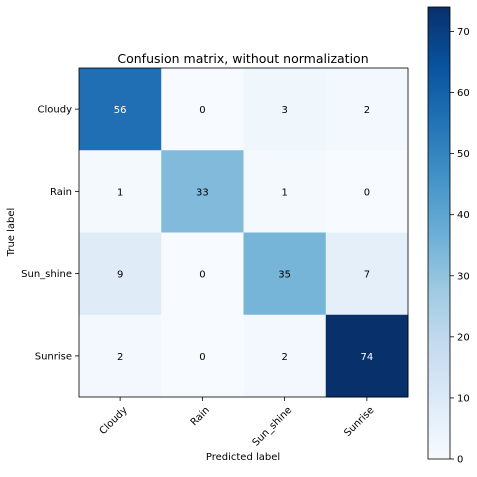 The height and width of the screenshot is (477, 477). What do you see at coordinates (237, 423) in the screenshot?
I see `x-tick-labels: Cloudy Rain Sun_shine Sunrise` at bounding box center [237, 423].